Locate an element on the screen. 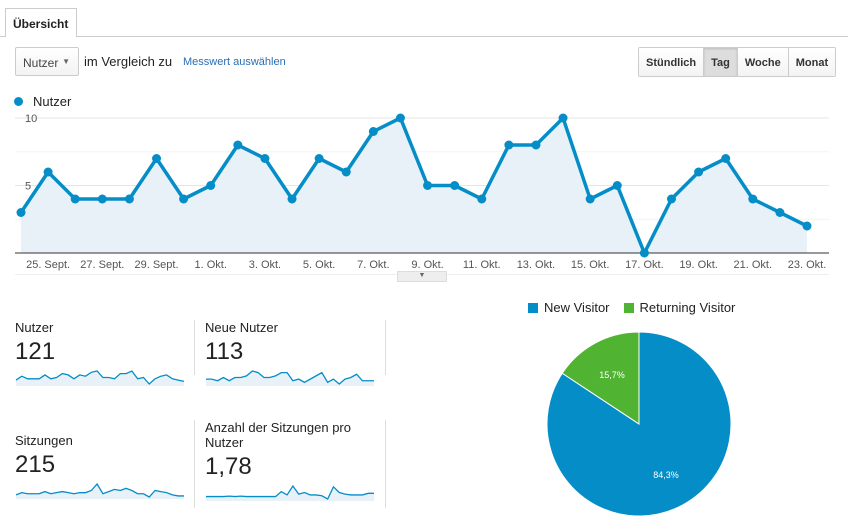  x-tick-label: 7. Okt. is located at coordinates (373, 265).